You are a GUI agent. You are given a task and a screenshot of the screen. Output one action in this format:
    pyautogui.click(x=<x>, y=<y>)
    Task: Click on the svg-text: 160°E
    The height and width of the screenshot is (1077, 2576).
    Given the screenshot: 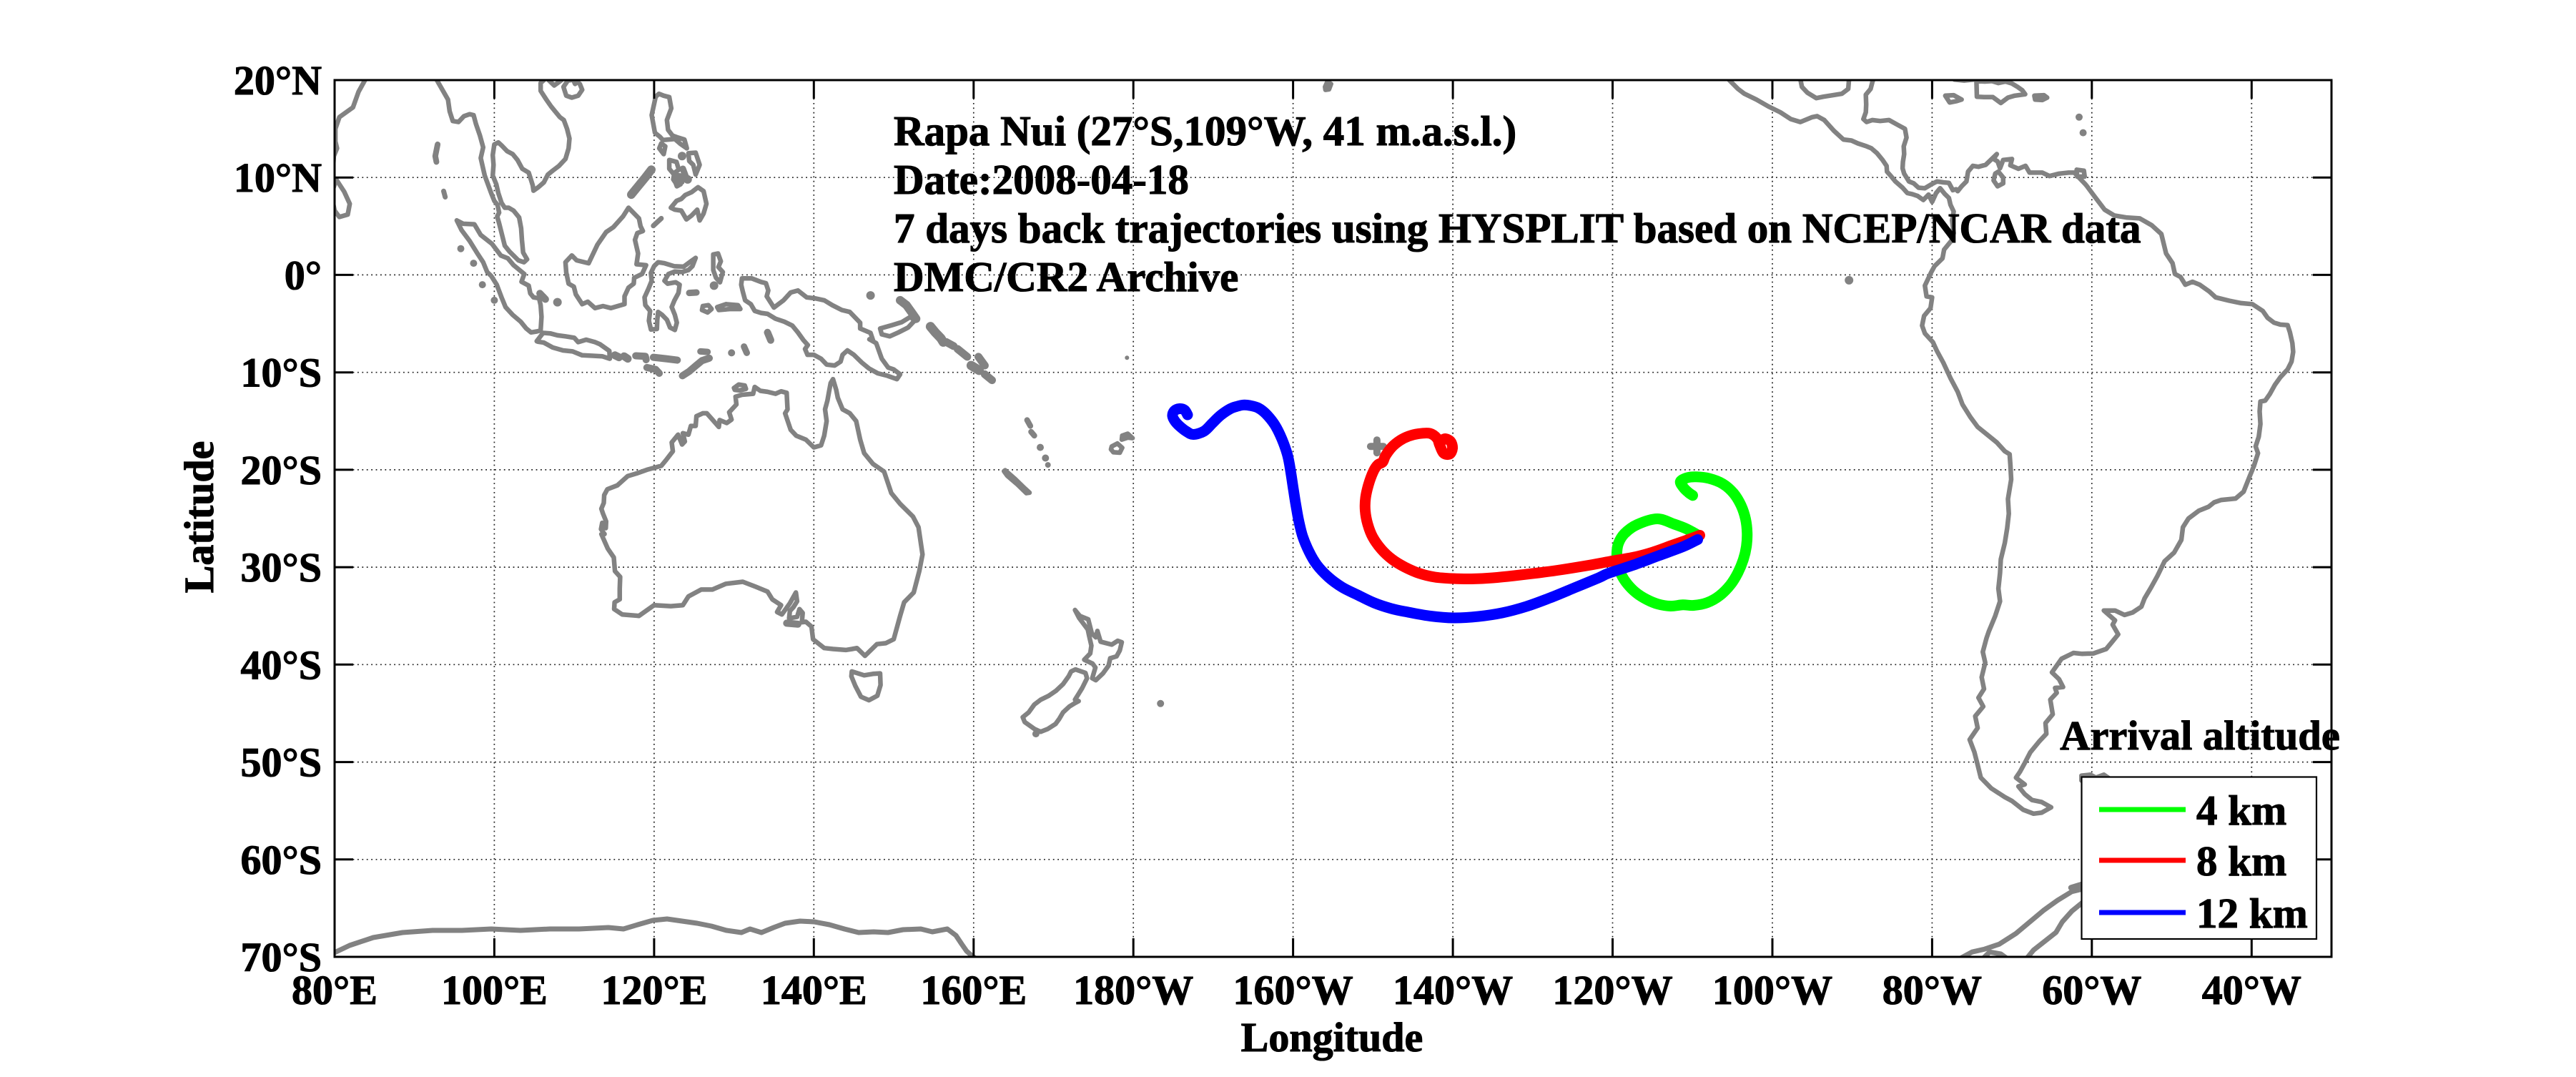 What is the action you would take?
    pyautogui.click(x=973, y=990)
    